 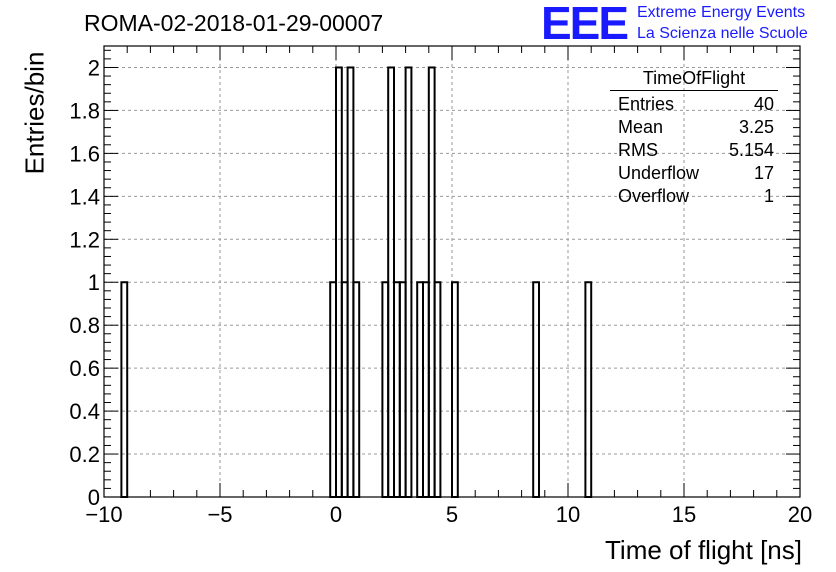 I want to click on y-tick-label: 0, so click(x=94, y=497).